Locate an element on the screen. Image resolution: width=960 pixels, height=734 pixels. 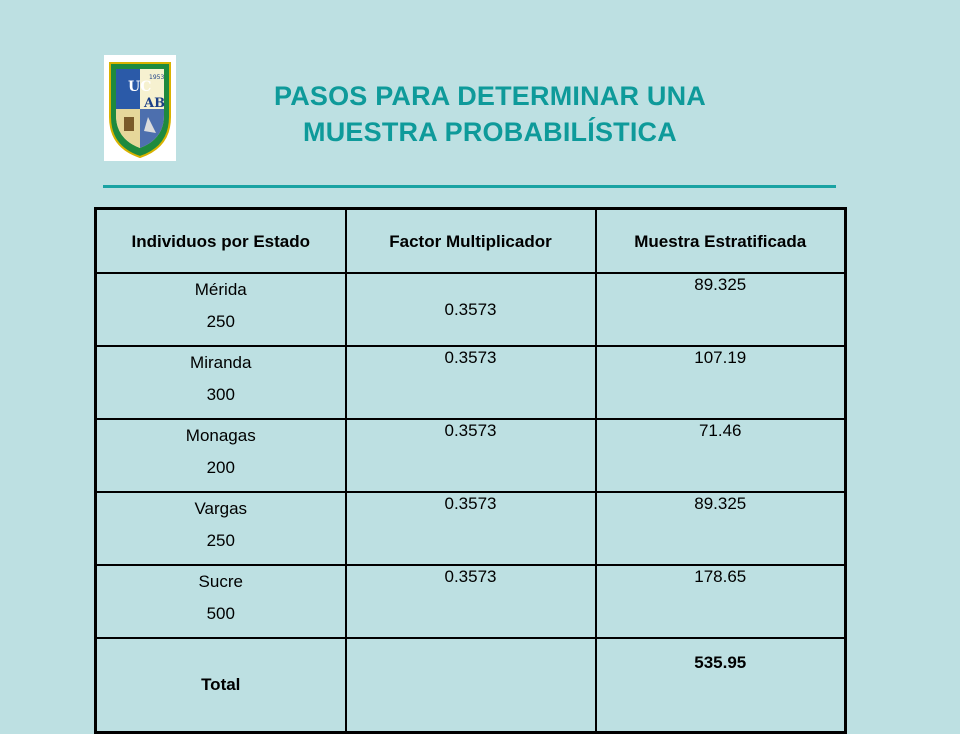
sample-cell: 178.65 is located at coordinates (720, 601).